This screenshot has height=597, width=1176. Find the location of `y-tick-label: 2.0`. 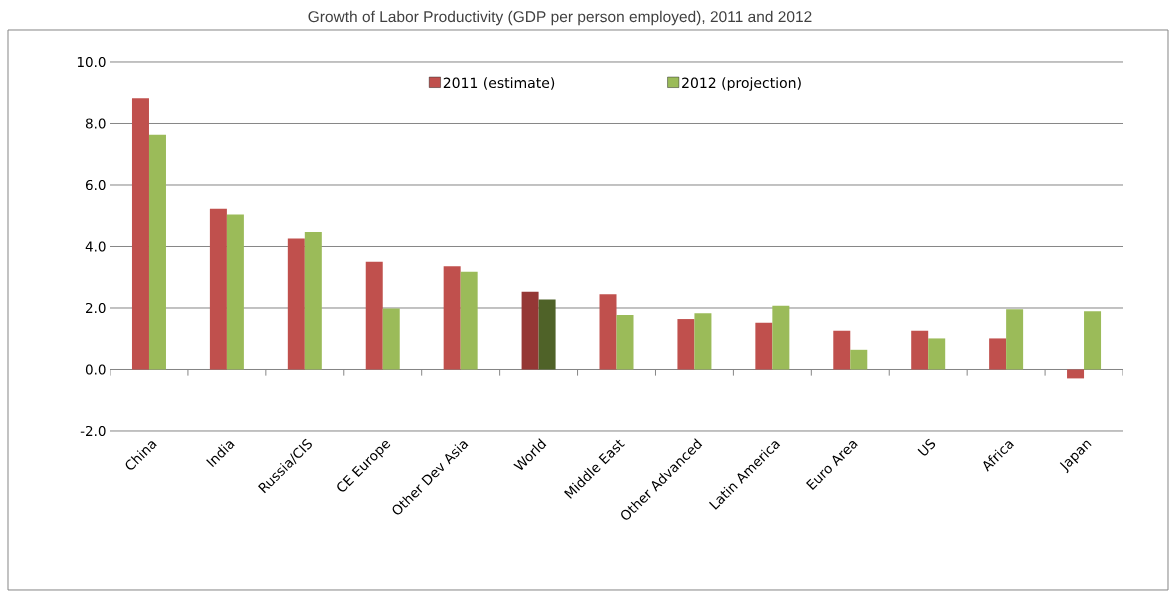

y-tick-label: 2.0 is located at coordinates (96, 308).